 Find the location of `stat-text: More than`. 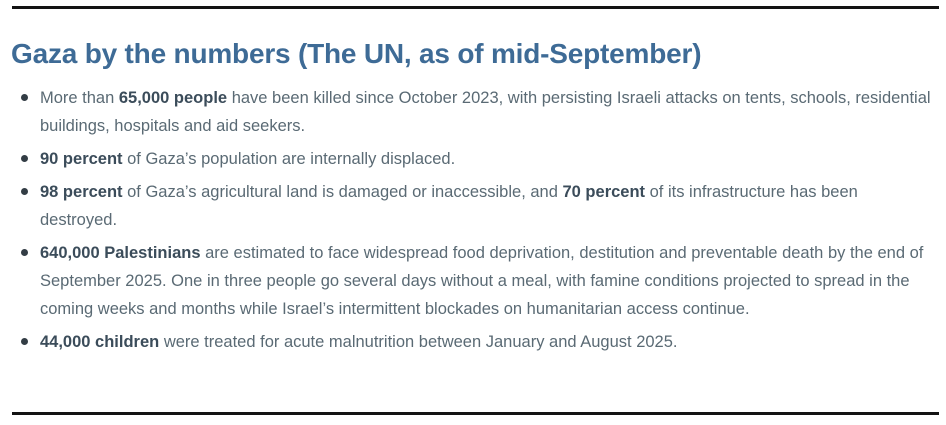

stat-text: More than is located at coordinates (79, 98).